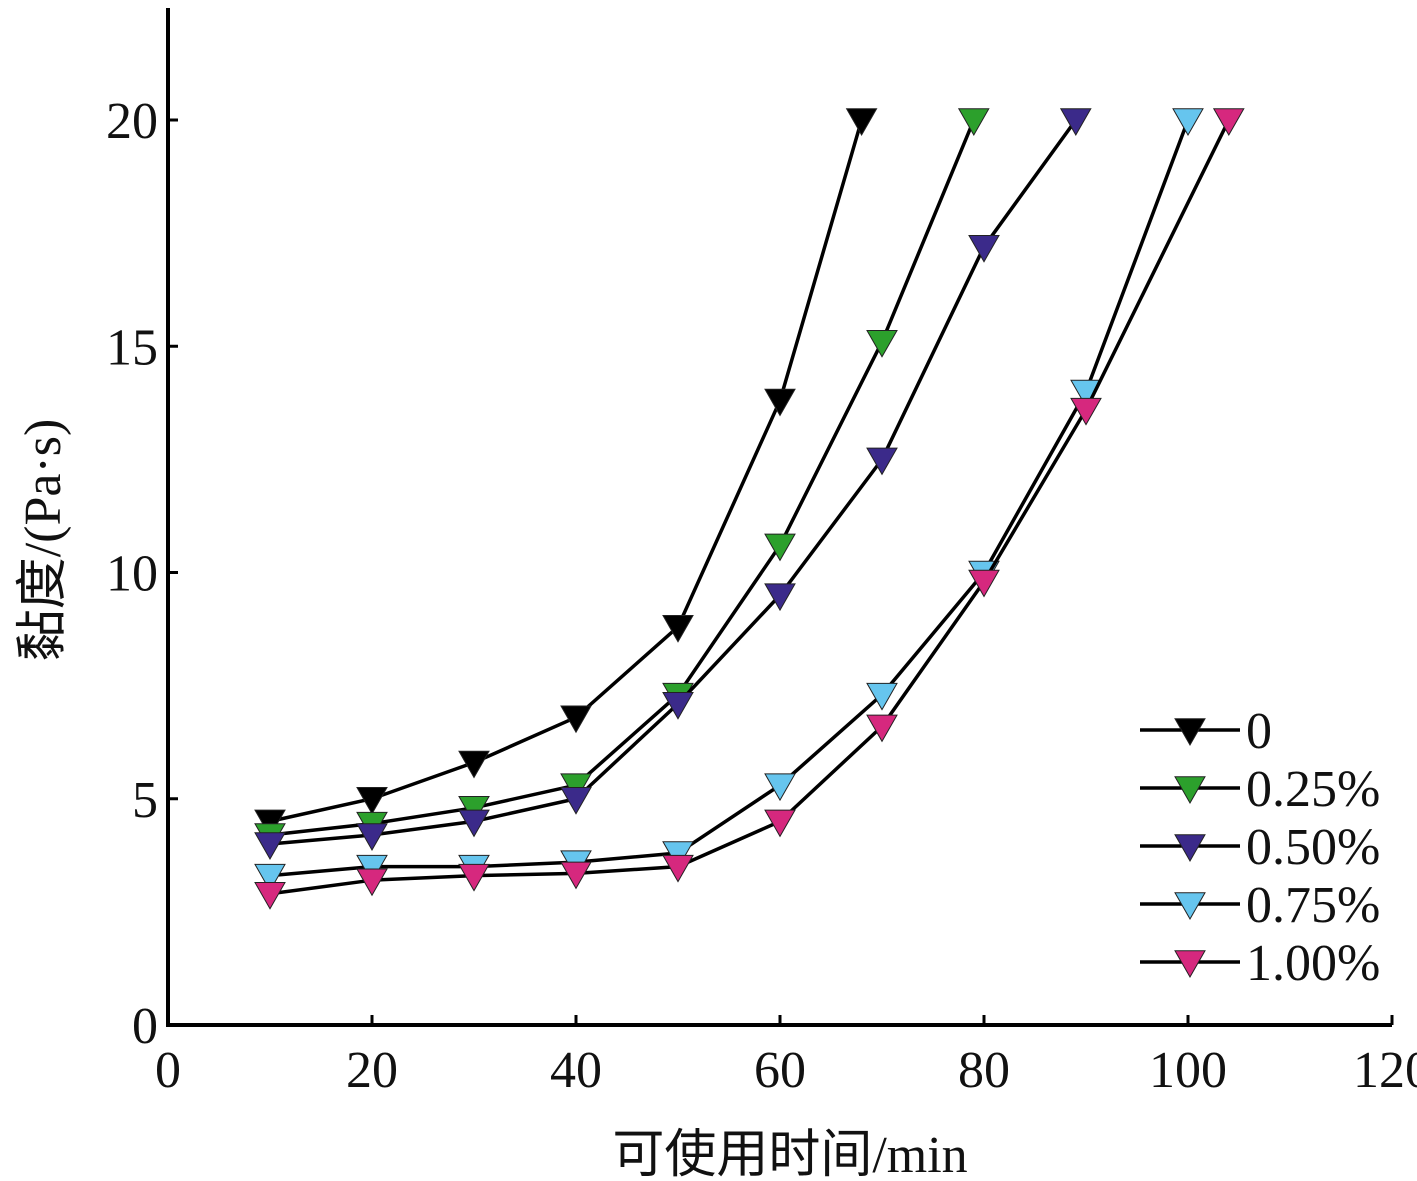  What do you see at coordinates (372, 1070) in the screenshot?
I see `x-tick-label: 20` at bounding box center [372, 1070].